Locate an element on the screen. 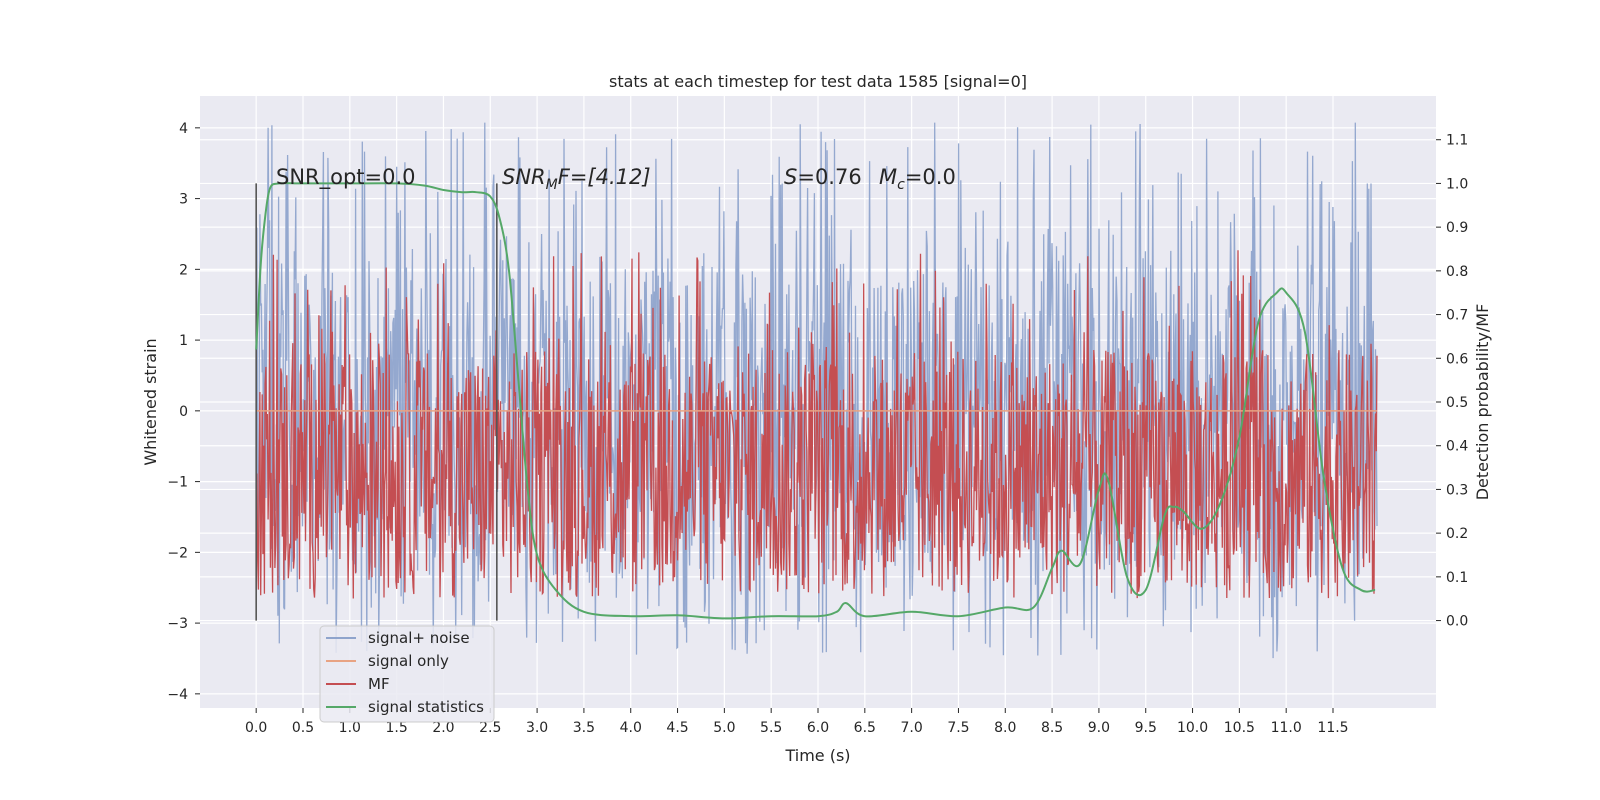 Image resolution: width=1600 pixels, height=800 pixels. x-tick-label: 7.0 is located at coordinates (912, 728).